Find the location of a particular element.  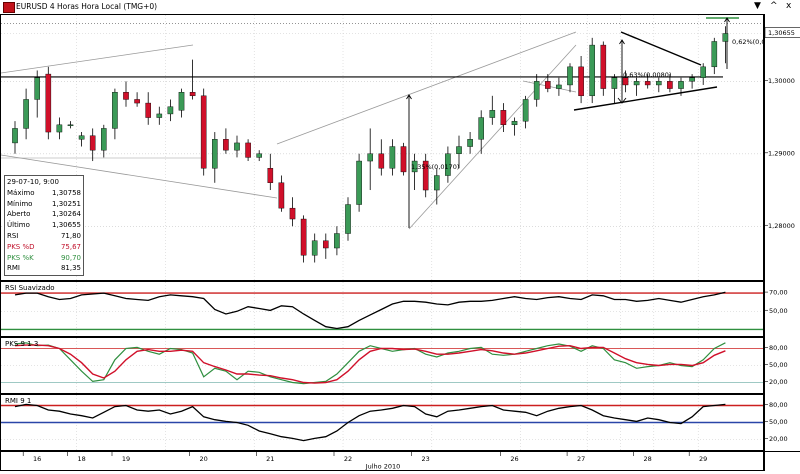

x-day-label: 23 is located at coordinates (426, 459).